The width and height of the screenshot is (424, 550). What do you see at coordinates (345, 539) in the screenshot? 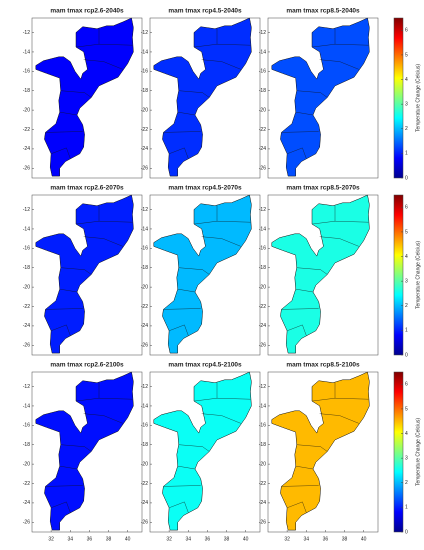
I see `x-tick-label: 38` at bounding box center [345, 539].